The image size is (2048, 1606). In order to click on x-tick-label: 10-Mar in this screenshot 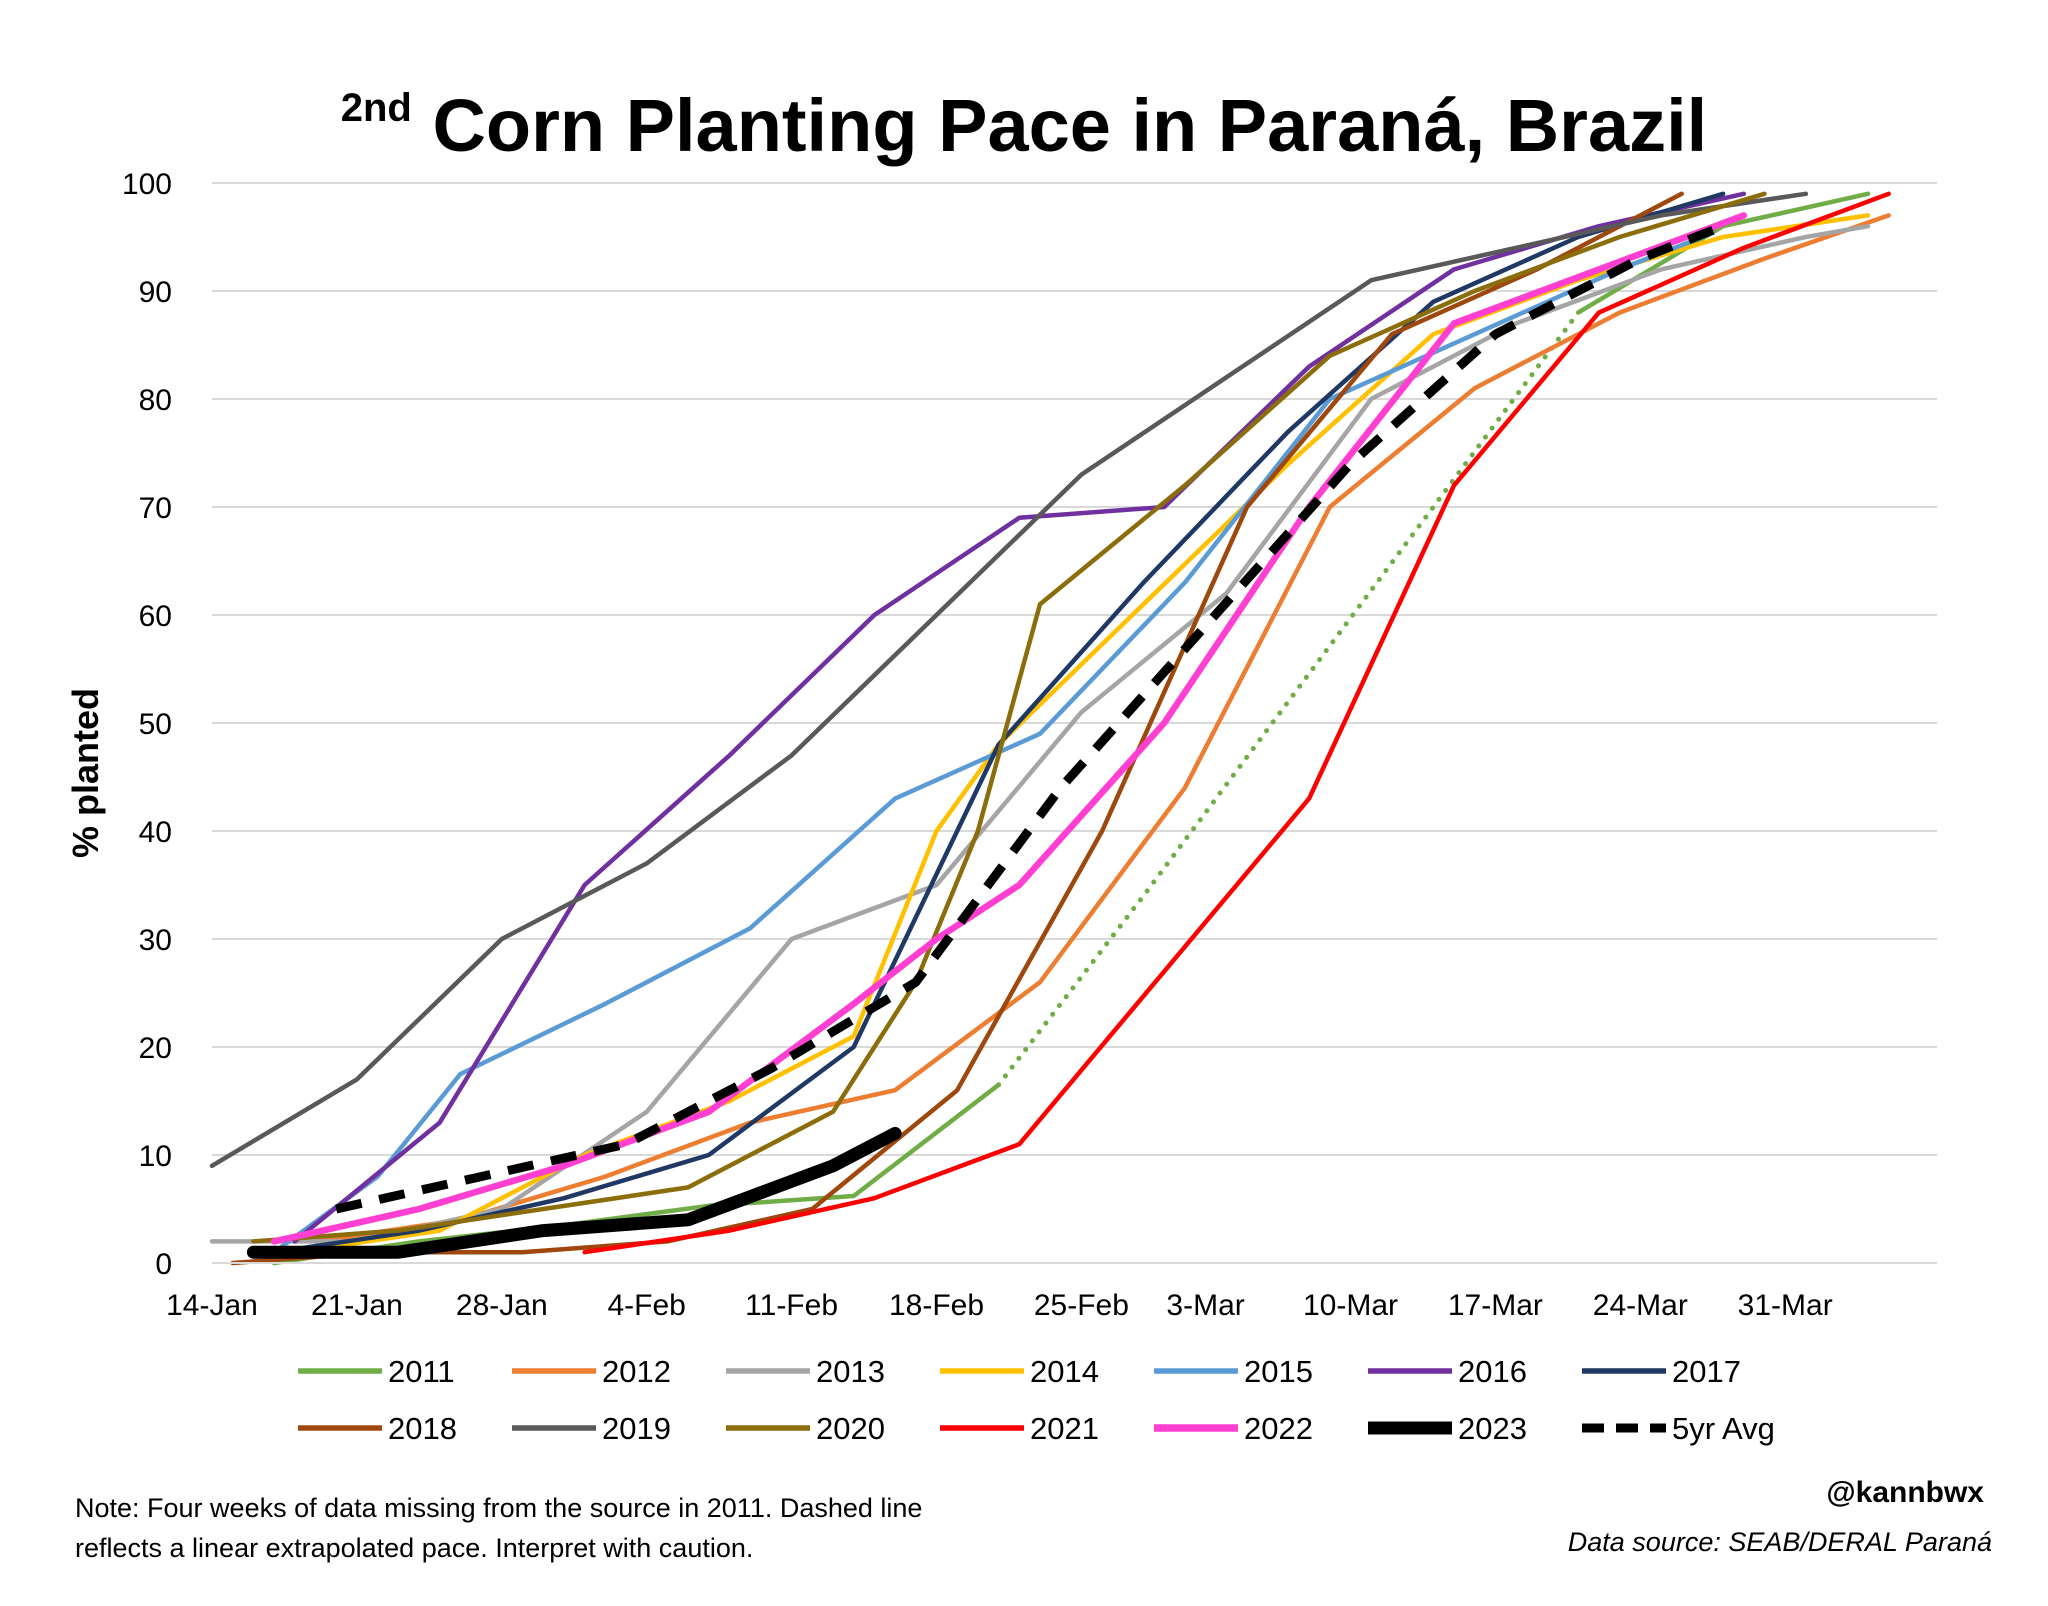, I will do `click(1350, 1305)`.